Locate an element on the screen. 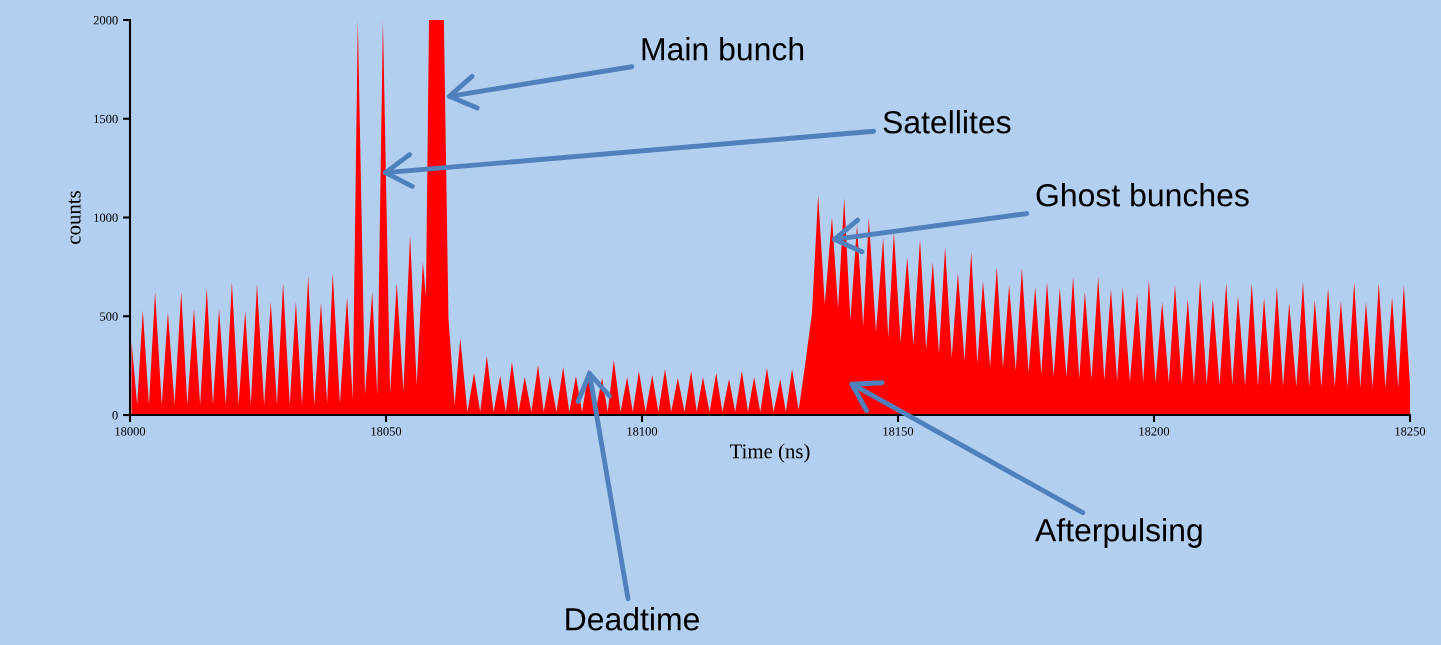 This screenshot has height=645, width=1441. y-tick-label: 500 is located at coordinates (109, 316).